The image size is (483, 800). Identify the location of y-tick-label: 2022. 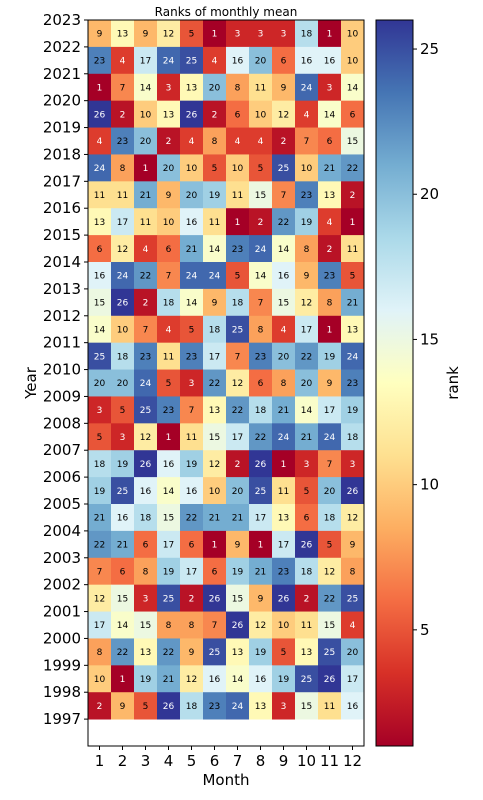
(62, 47).